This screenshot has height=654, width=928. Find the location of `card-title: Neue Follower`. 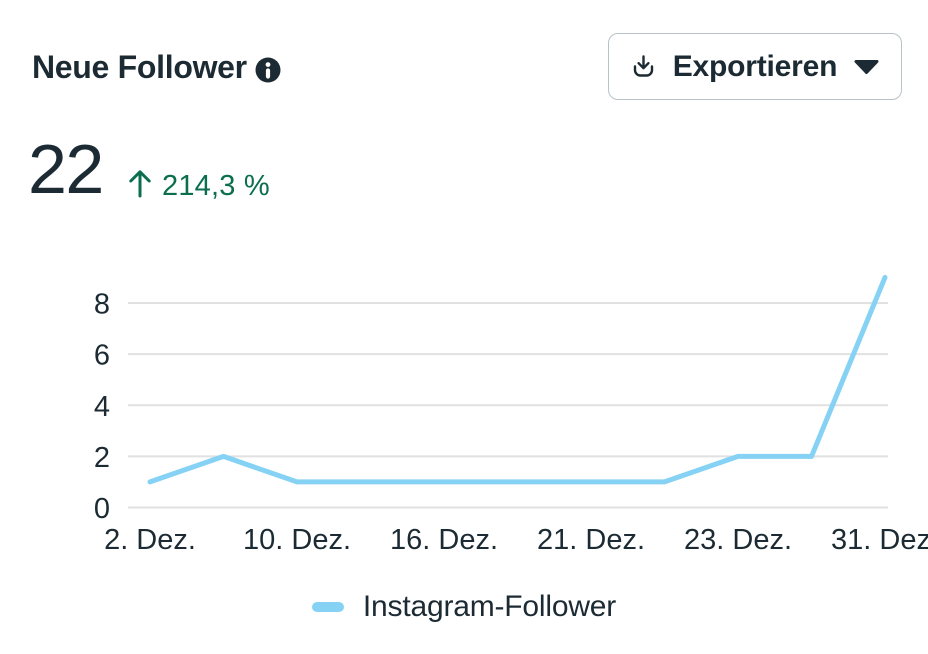

card-title: Neue Follower is located at coordinates (139, 67).